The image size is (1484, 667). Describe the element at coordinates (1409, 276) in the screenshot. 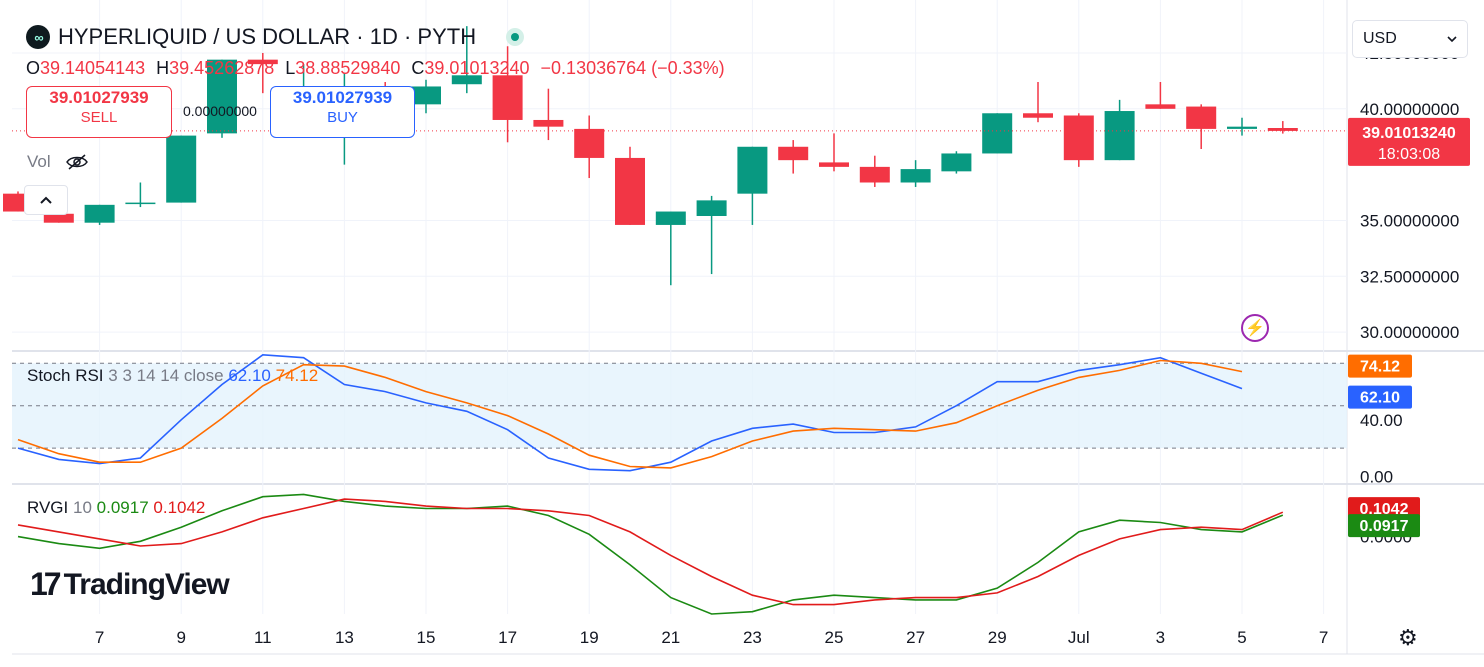

I see `y-tick-label: 32.50000000` at that location.